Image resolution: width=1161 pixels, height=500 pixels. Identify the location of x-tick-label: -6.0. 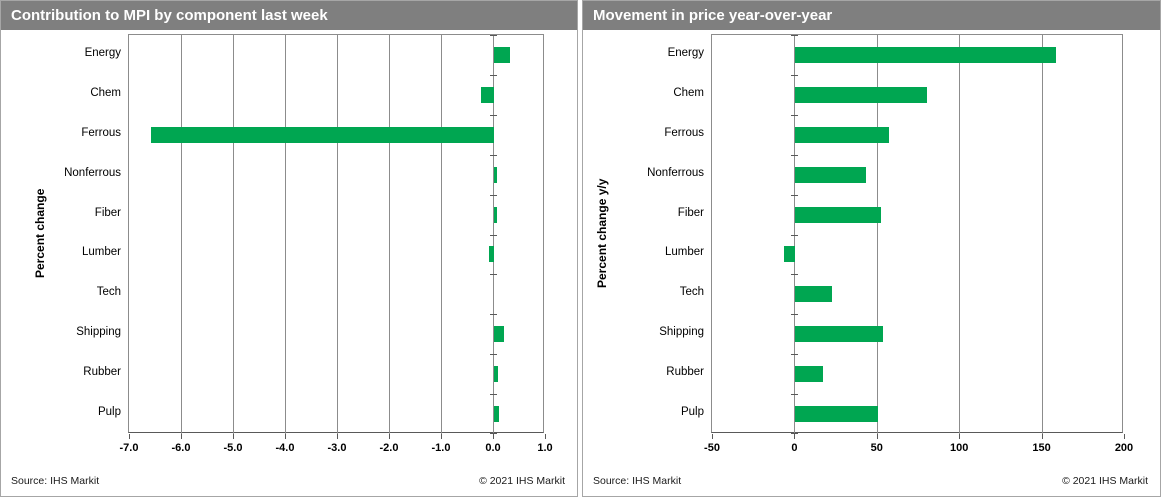
(181, 448).